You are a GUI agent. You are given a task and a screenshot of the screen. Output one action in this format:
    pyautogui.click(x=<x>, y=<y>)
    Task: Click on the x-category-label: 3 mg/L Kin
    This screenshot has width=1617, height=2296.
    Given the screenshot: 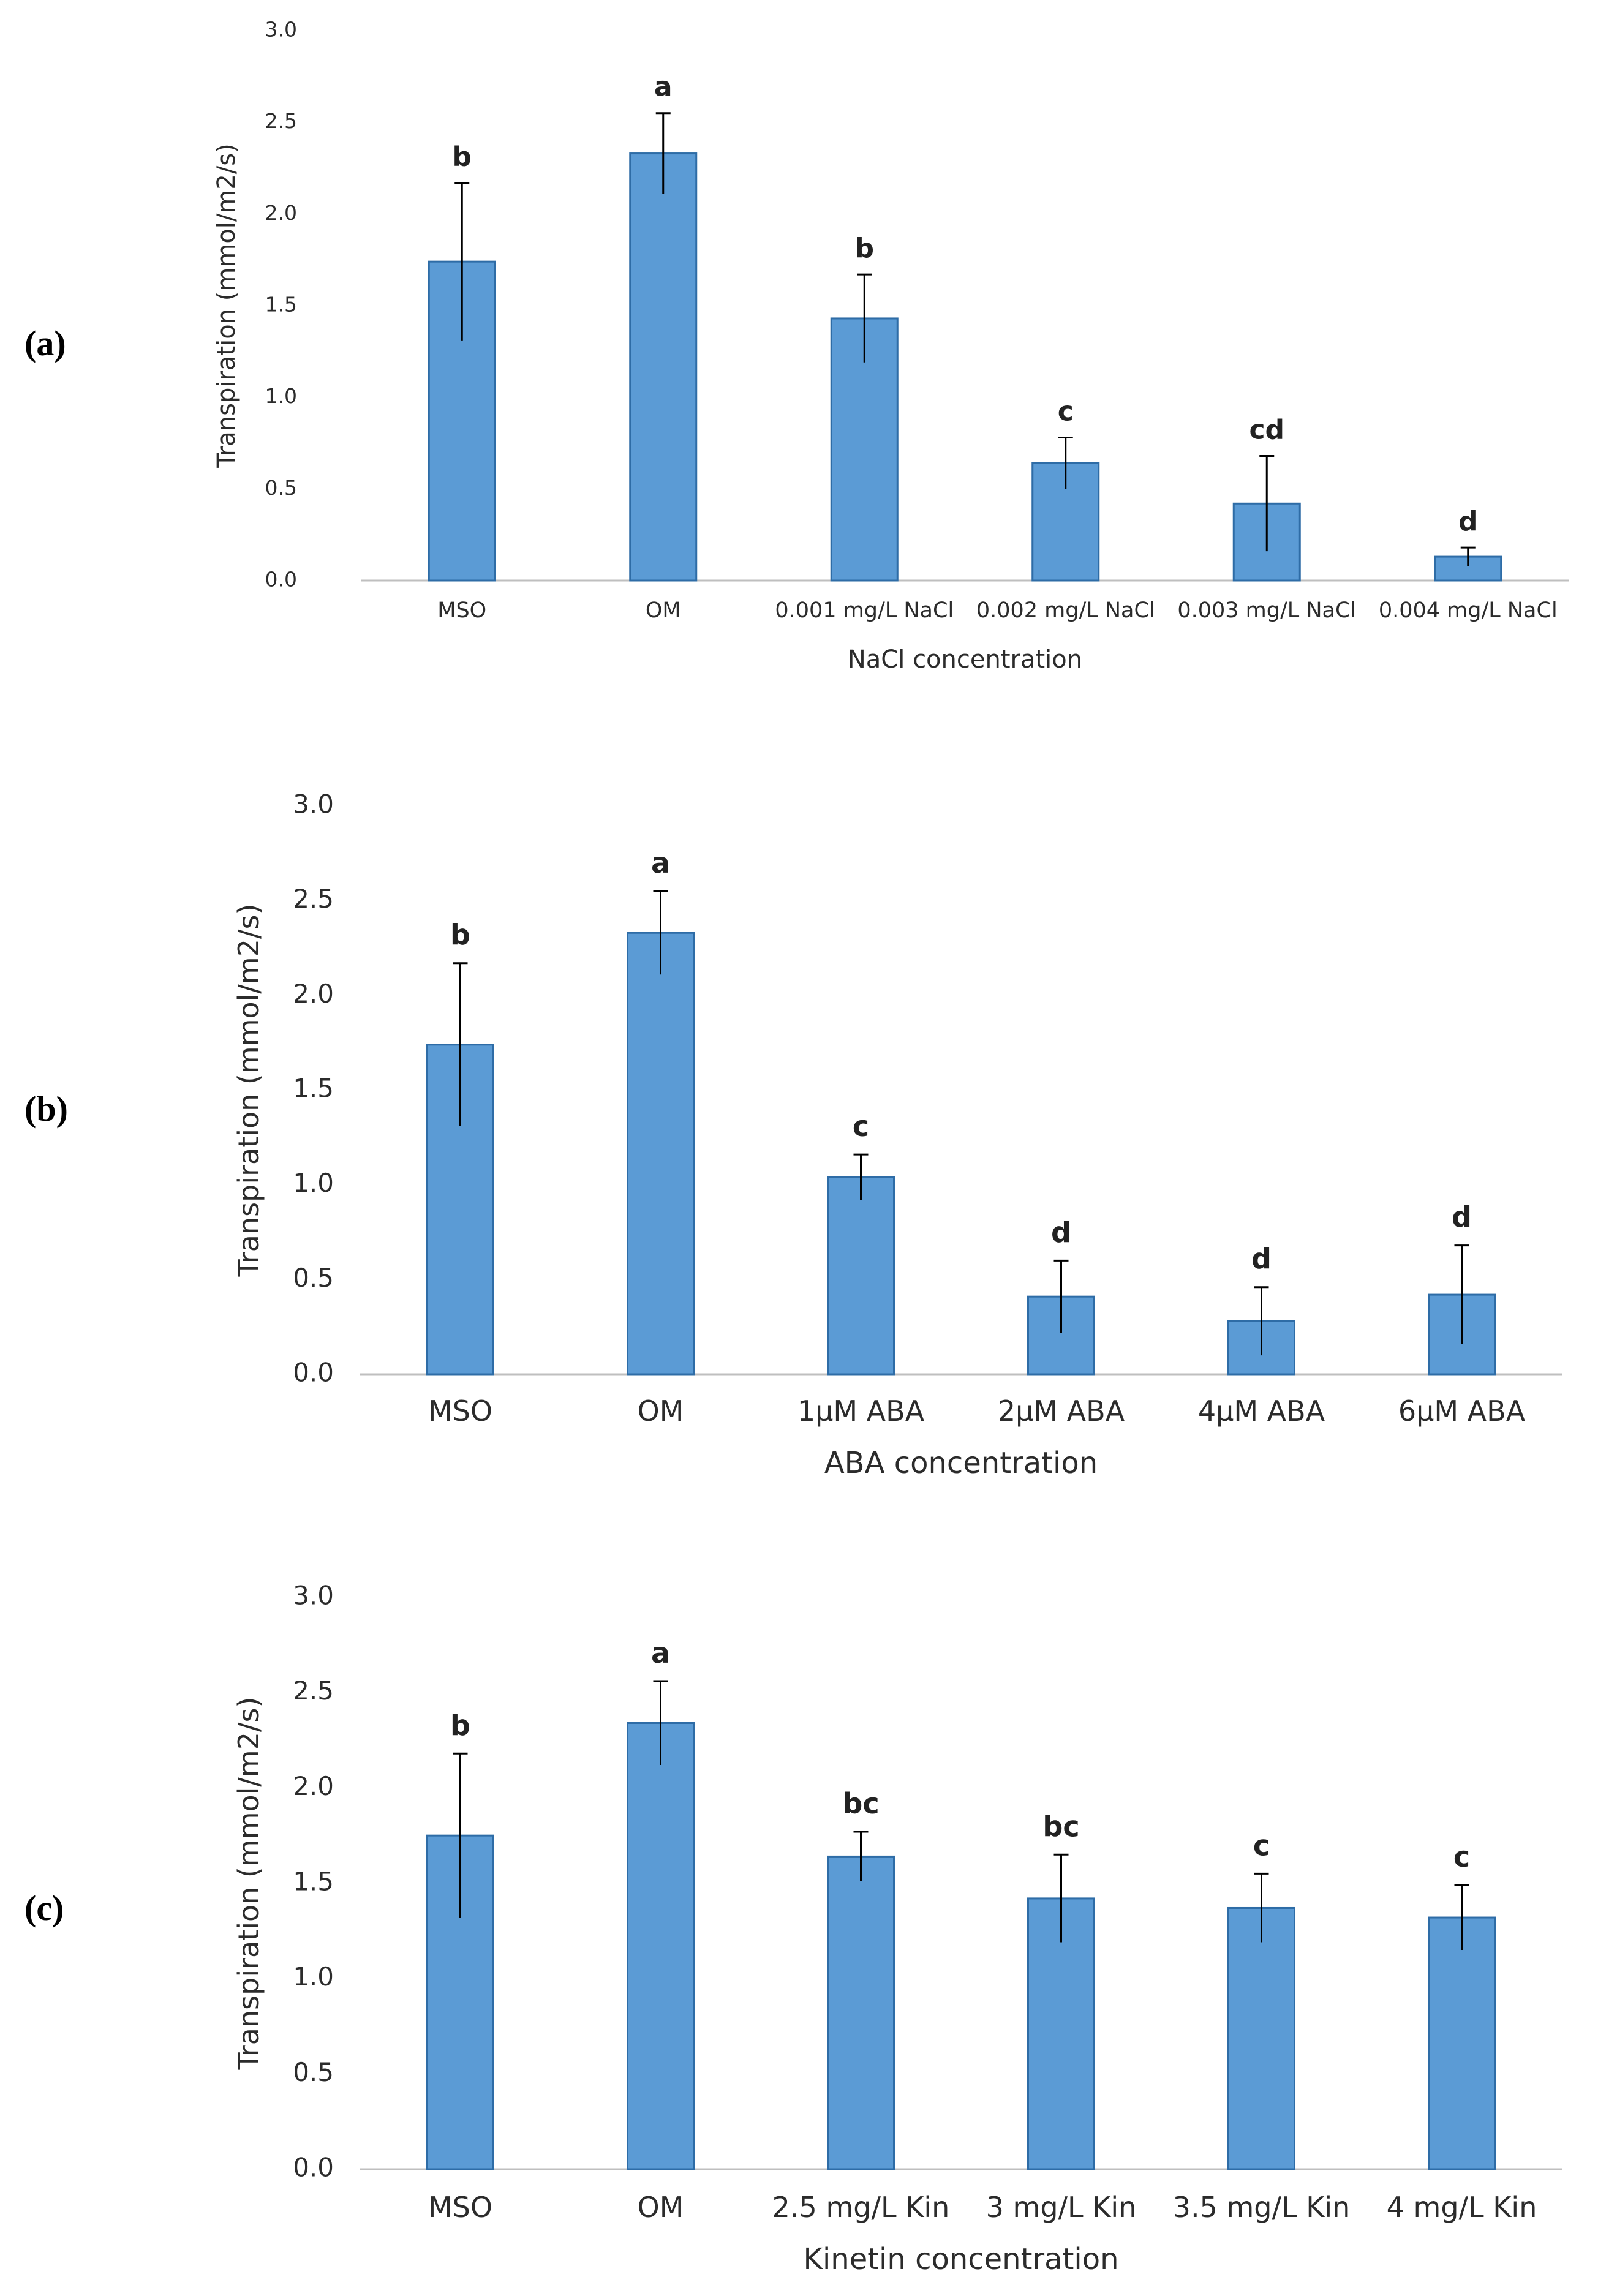 What is the action you would take?
    pyautogui.click(x=1061, y=2207)
    